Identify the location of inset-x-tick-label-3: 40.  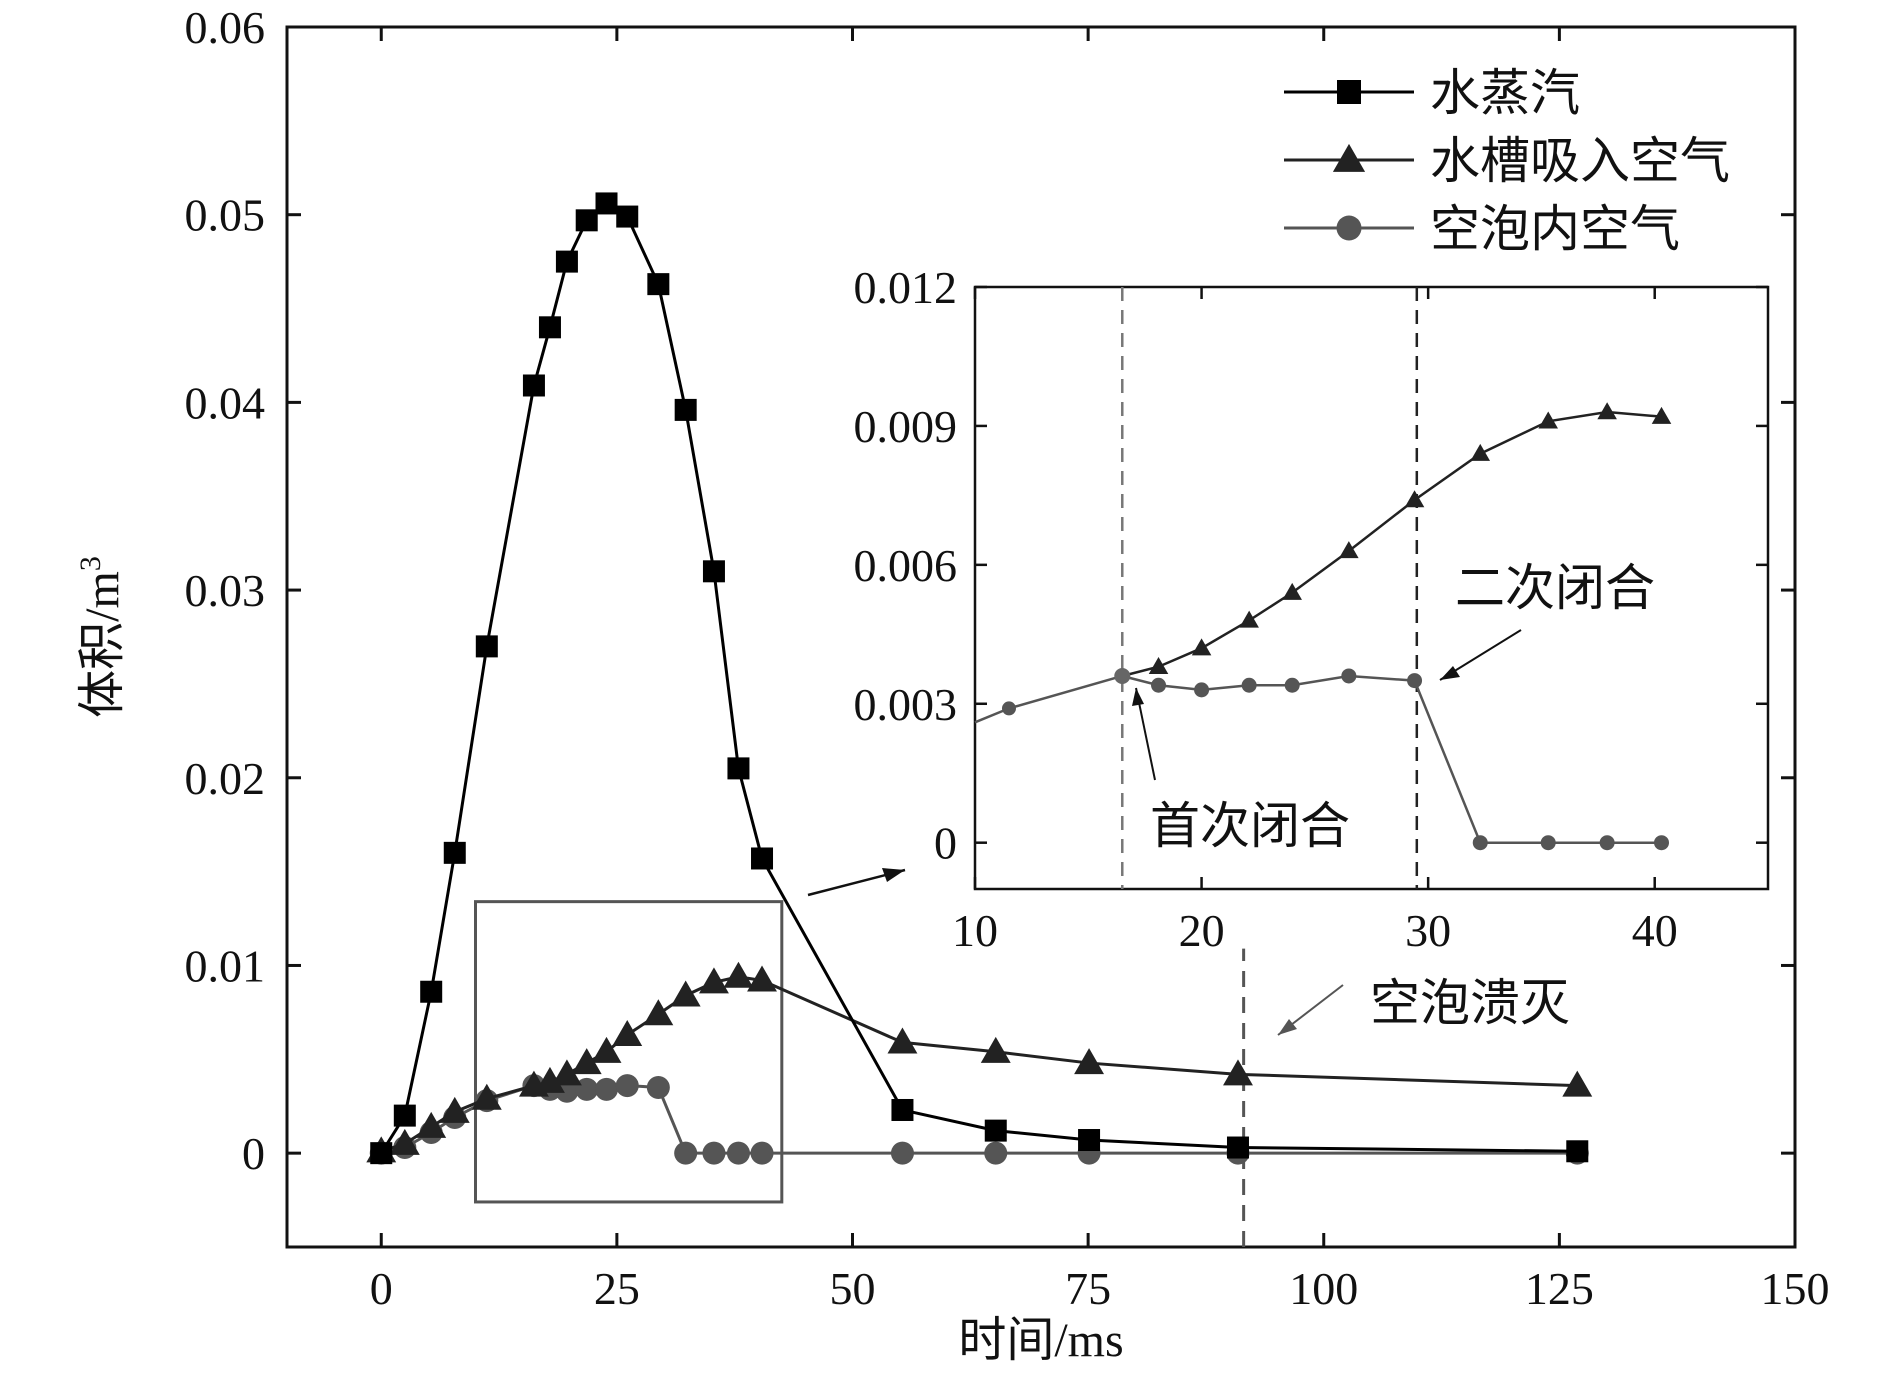
(1655, 930).